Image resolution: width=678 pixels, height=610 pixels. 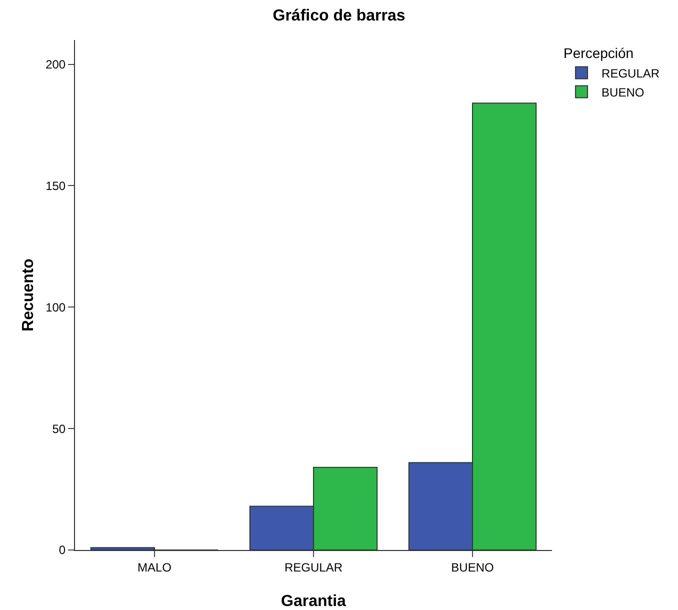 What do you see at coordinates (56, 185) in the screenshot?
I see `y-tick-label: 150` at bounding box center [56, 185].